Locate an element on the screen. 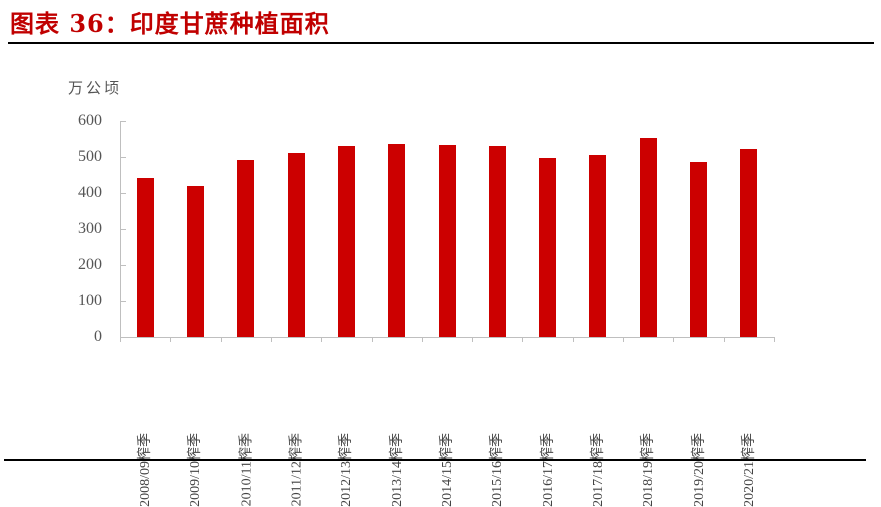 The height and width of the screenshot is (507, 881). x-tick-label: 2016/17榨季 is located at coordinates (548, 425).